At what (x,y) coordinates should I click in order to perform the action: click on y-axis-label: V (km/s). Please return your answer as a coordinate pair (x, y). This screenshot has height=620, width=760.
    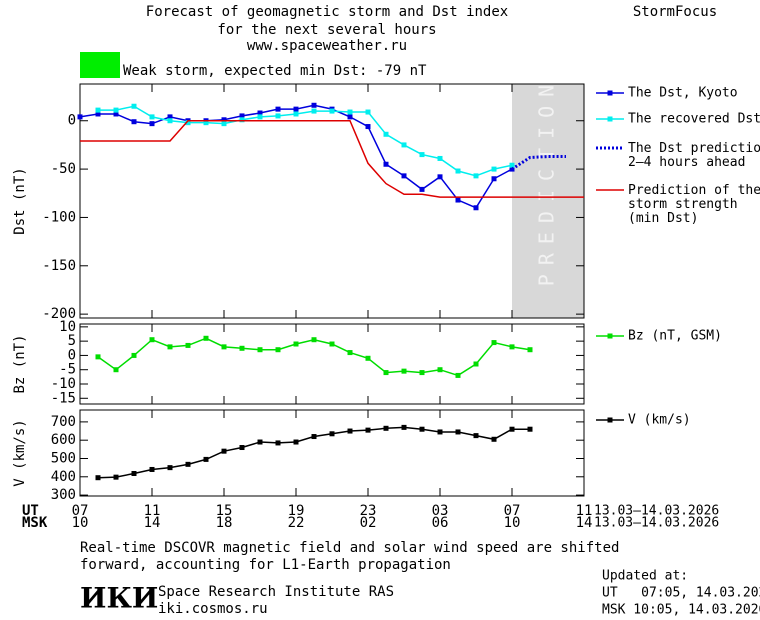
    Looking at the image, I should click on (20, 452).